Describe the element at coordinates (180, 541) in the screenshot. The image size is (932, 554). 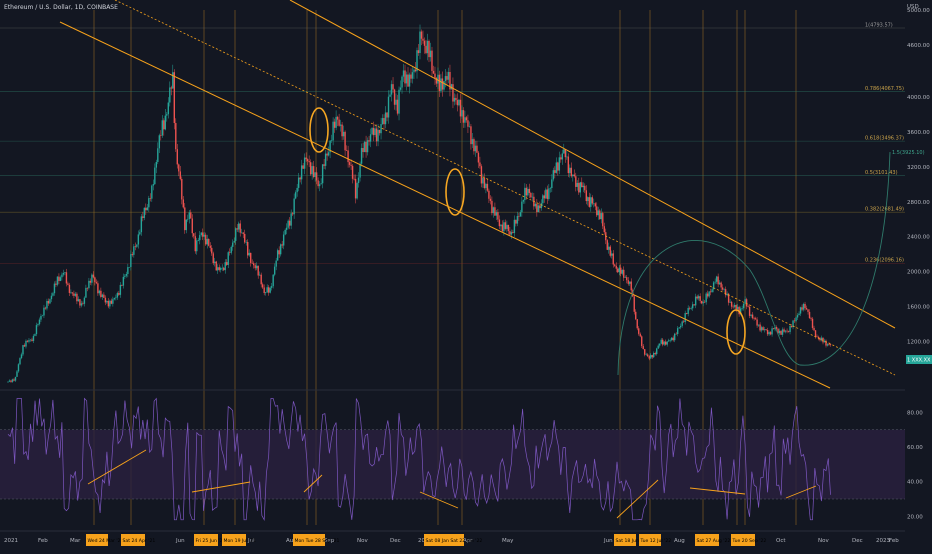
I see `time-tick-label: Jun` at that location.